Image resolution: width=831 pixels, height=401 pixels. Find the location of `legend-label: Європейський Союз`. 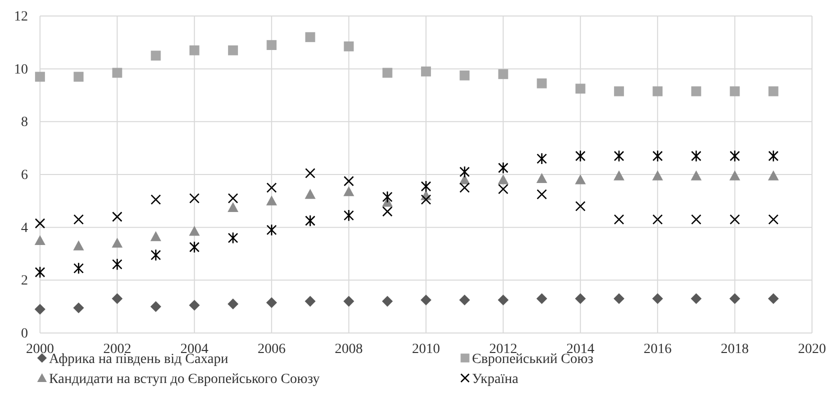

legend-label: Європейський Союз is located at coordinates (533, 359).